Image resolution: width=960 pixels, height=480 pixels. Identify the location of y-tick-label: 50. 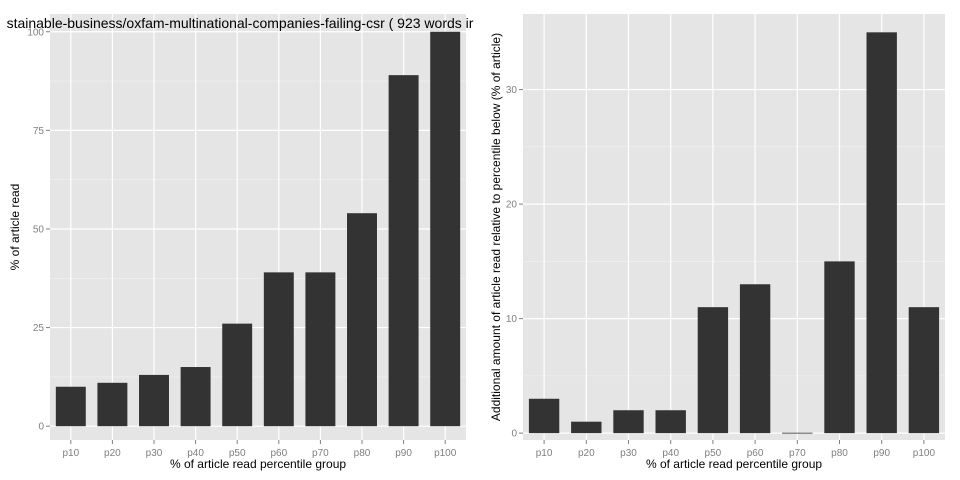
(39, 229).